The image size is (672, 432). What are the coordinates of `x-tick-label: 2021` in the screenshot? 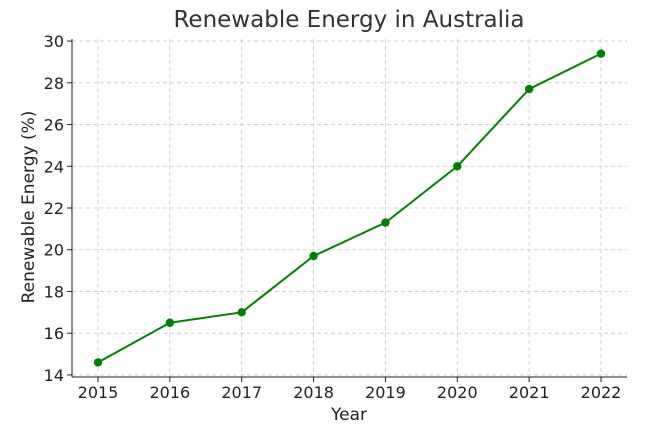 It's located at (529, 392).